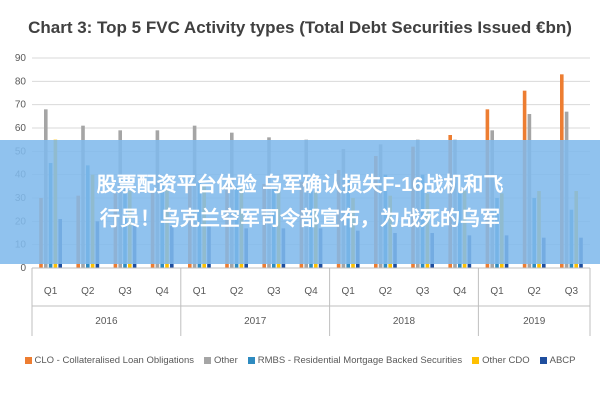  Describe the element at coordinates (28, 360) in the screenshot. I see `legend-swatch-clo` at that location.